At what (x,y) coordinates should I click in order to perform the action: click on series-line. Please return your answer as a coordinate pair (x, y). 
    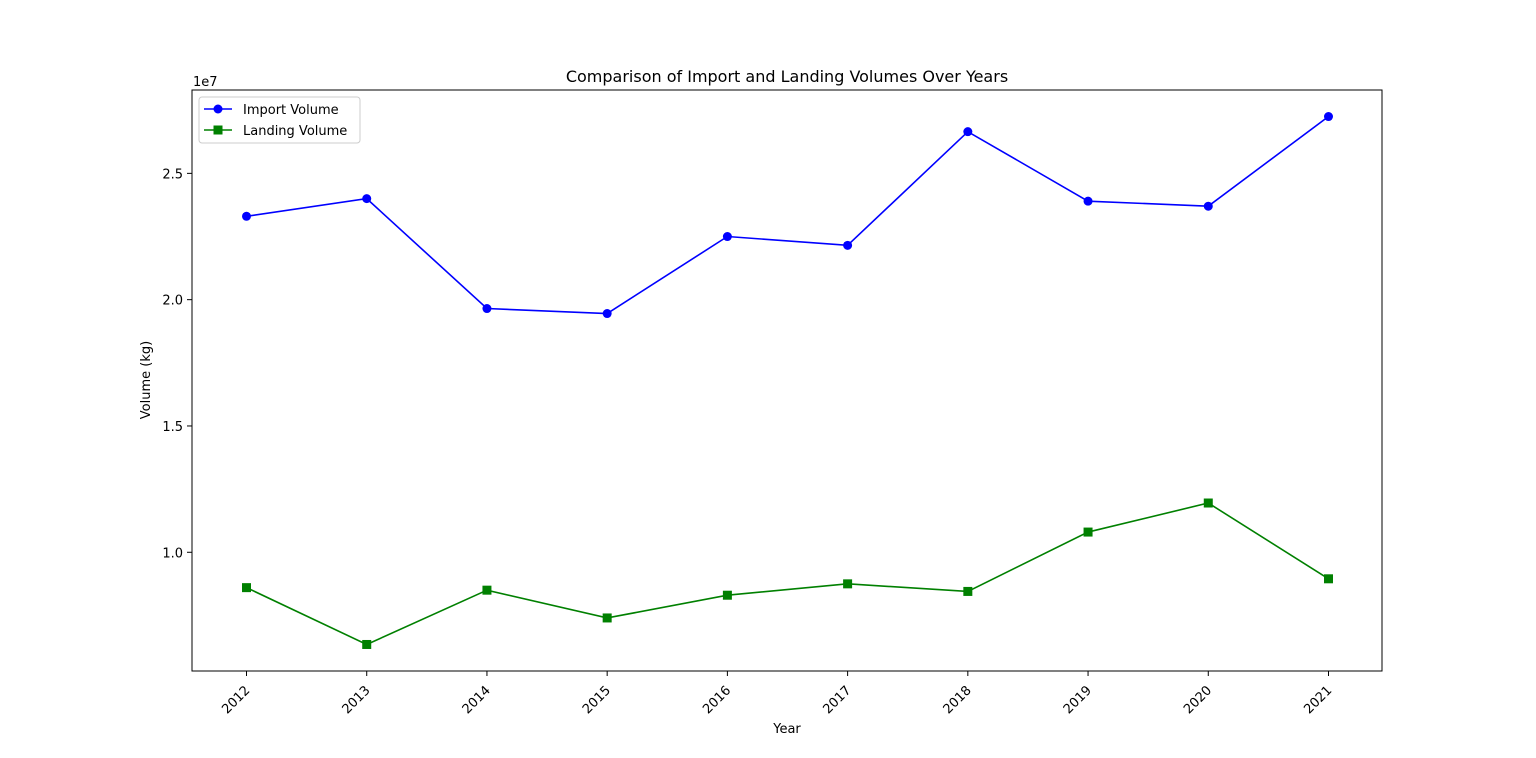
    Looking at the image, I should click on (787, 574).